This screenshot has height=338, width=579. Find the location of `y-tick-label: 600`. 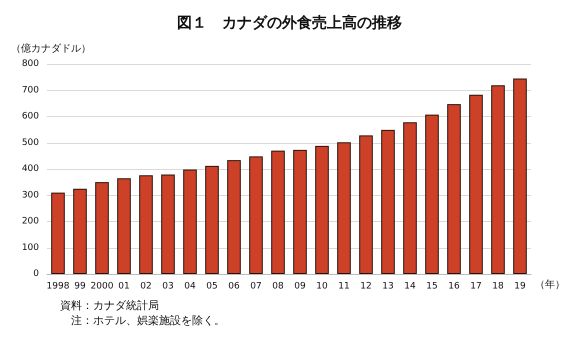

y-tick-label: 600 is located at coordinates (31, 117).